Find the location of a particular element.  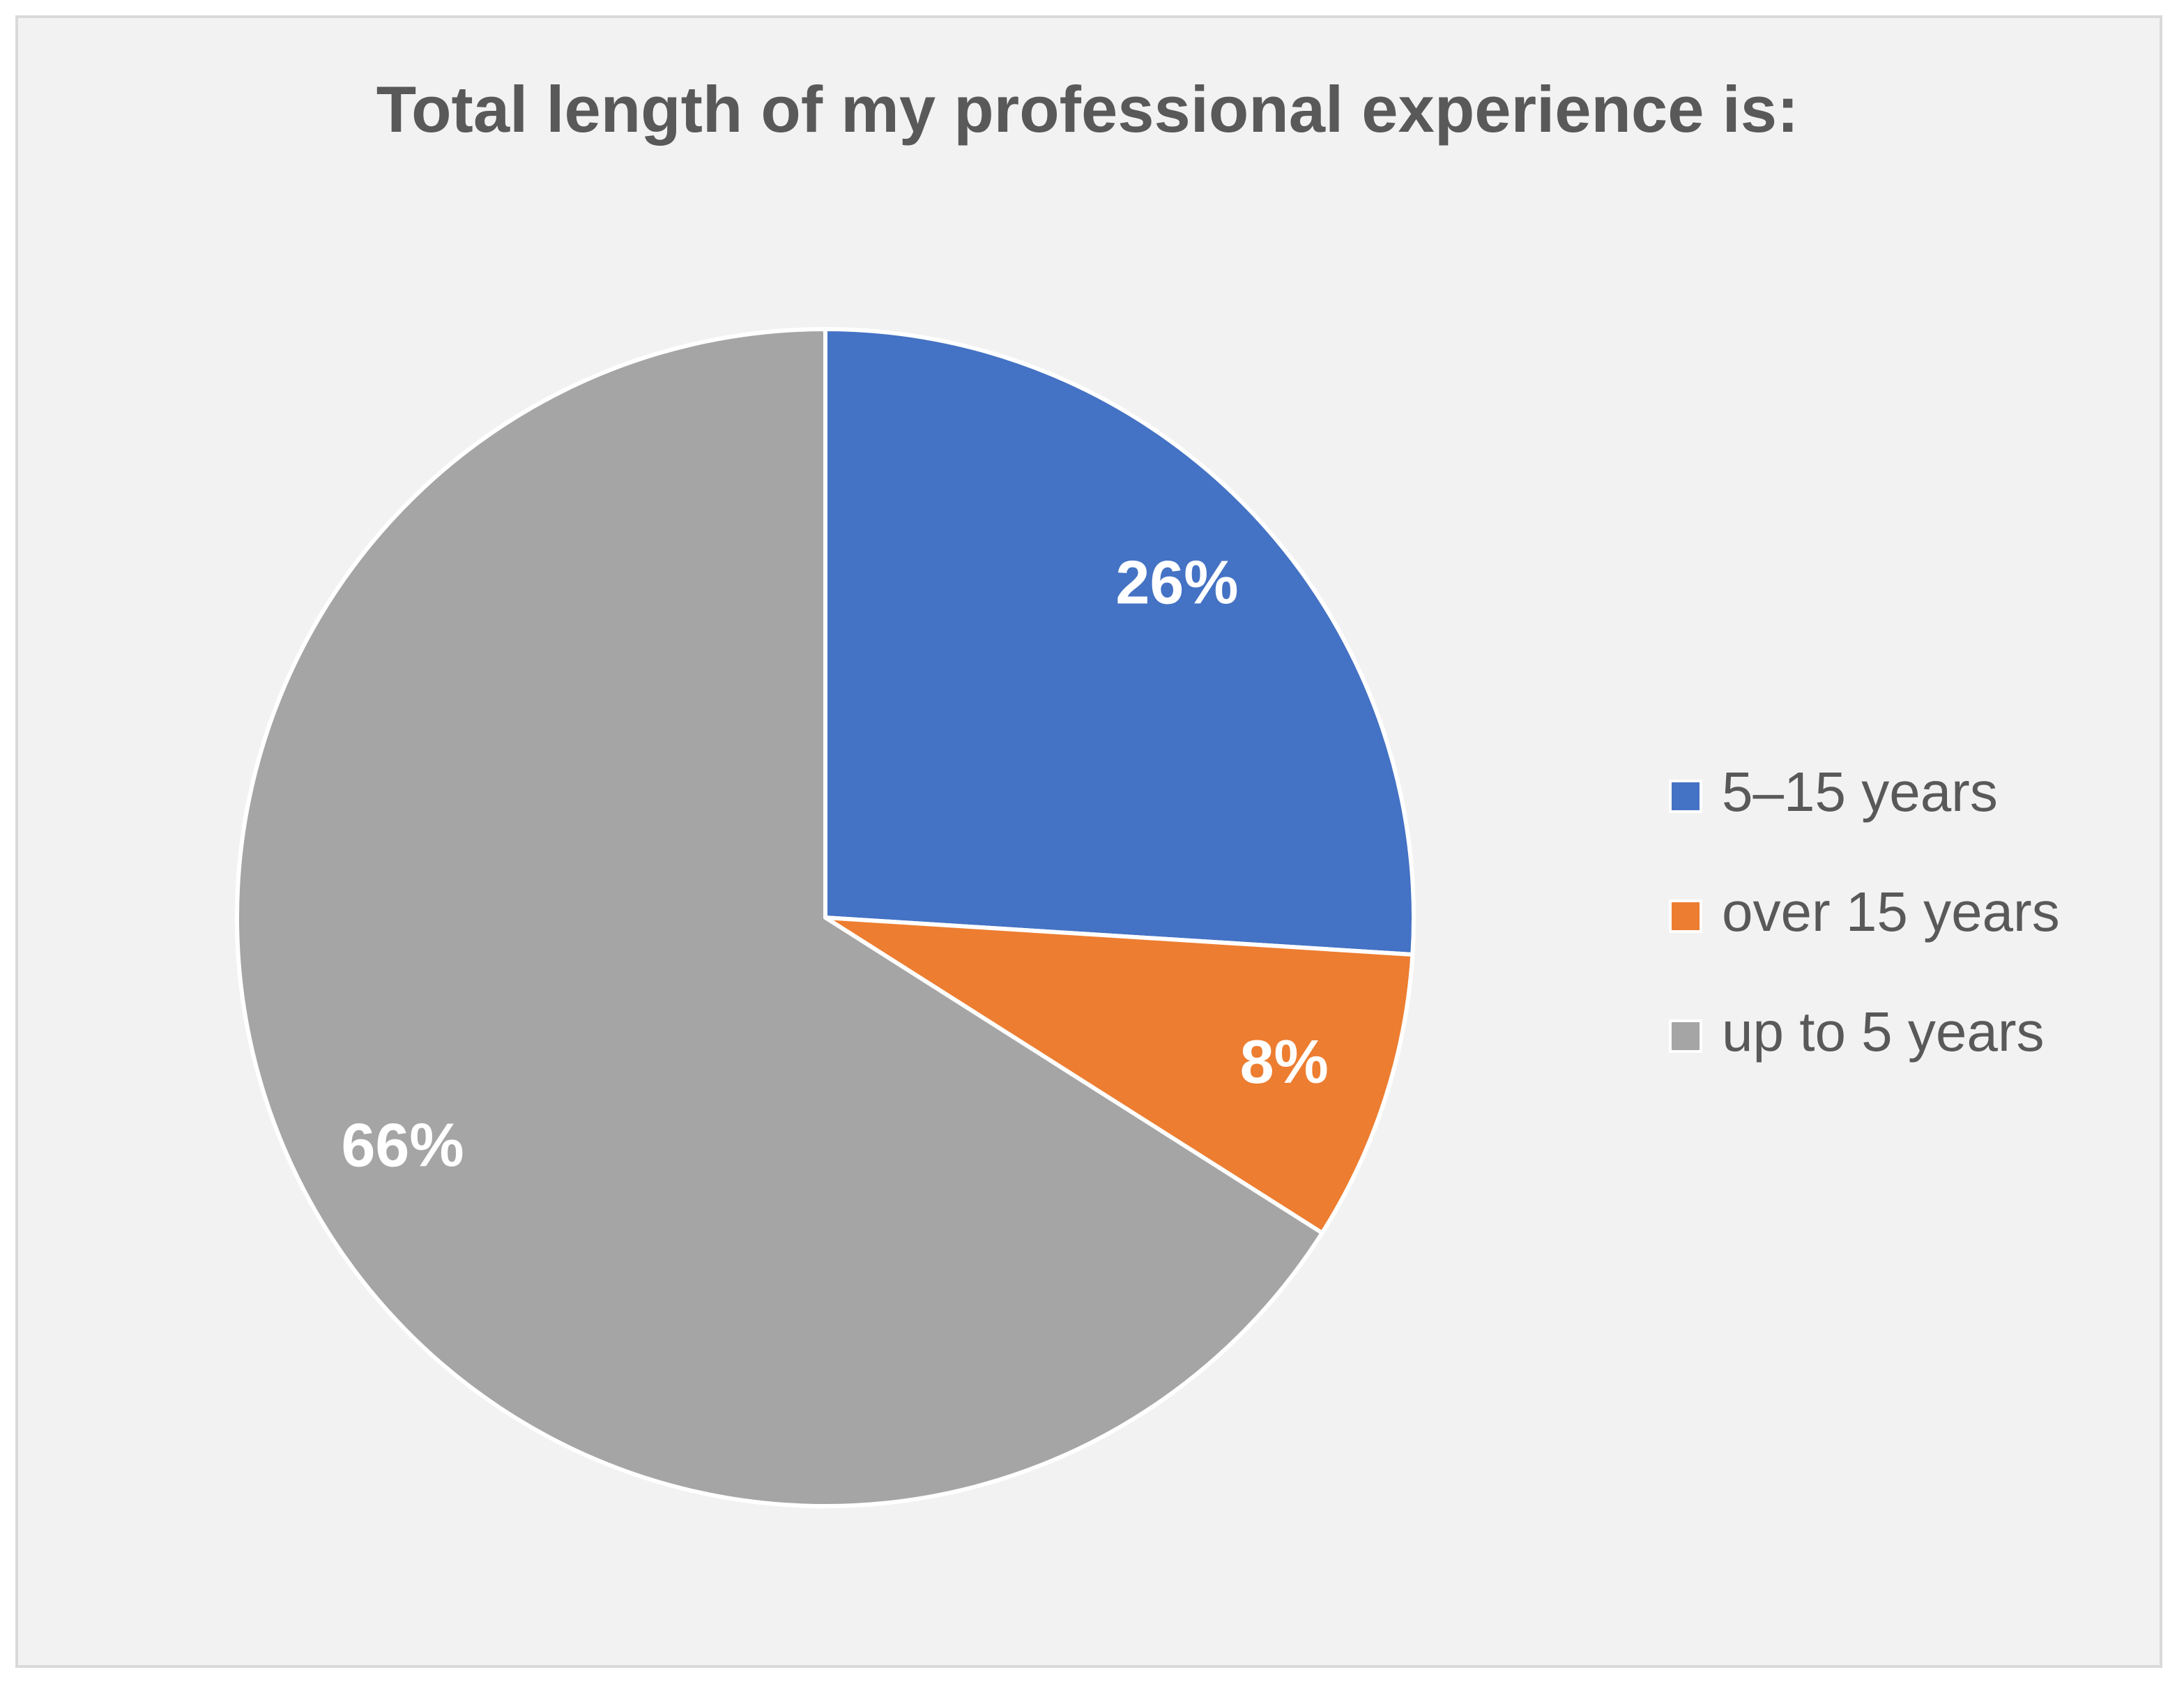

data-label: 26% is located at coordinates (1176, 581).